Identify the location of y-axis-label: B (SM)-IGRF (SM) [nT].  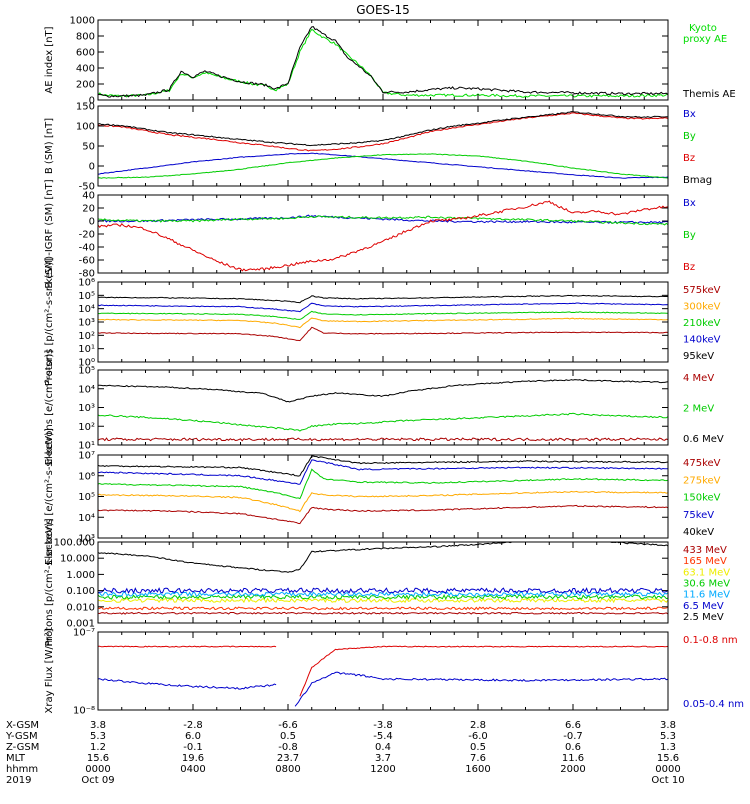
(49, 233).